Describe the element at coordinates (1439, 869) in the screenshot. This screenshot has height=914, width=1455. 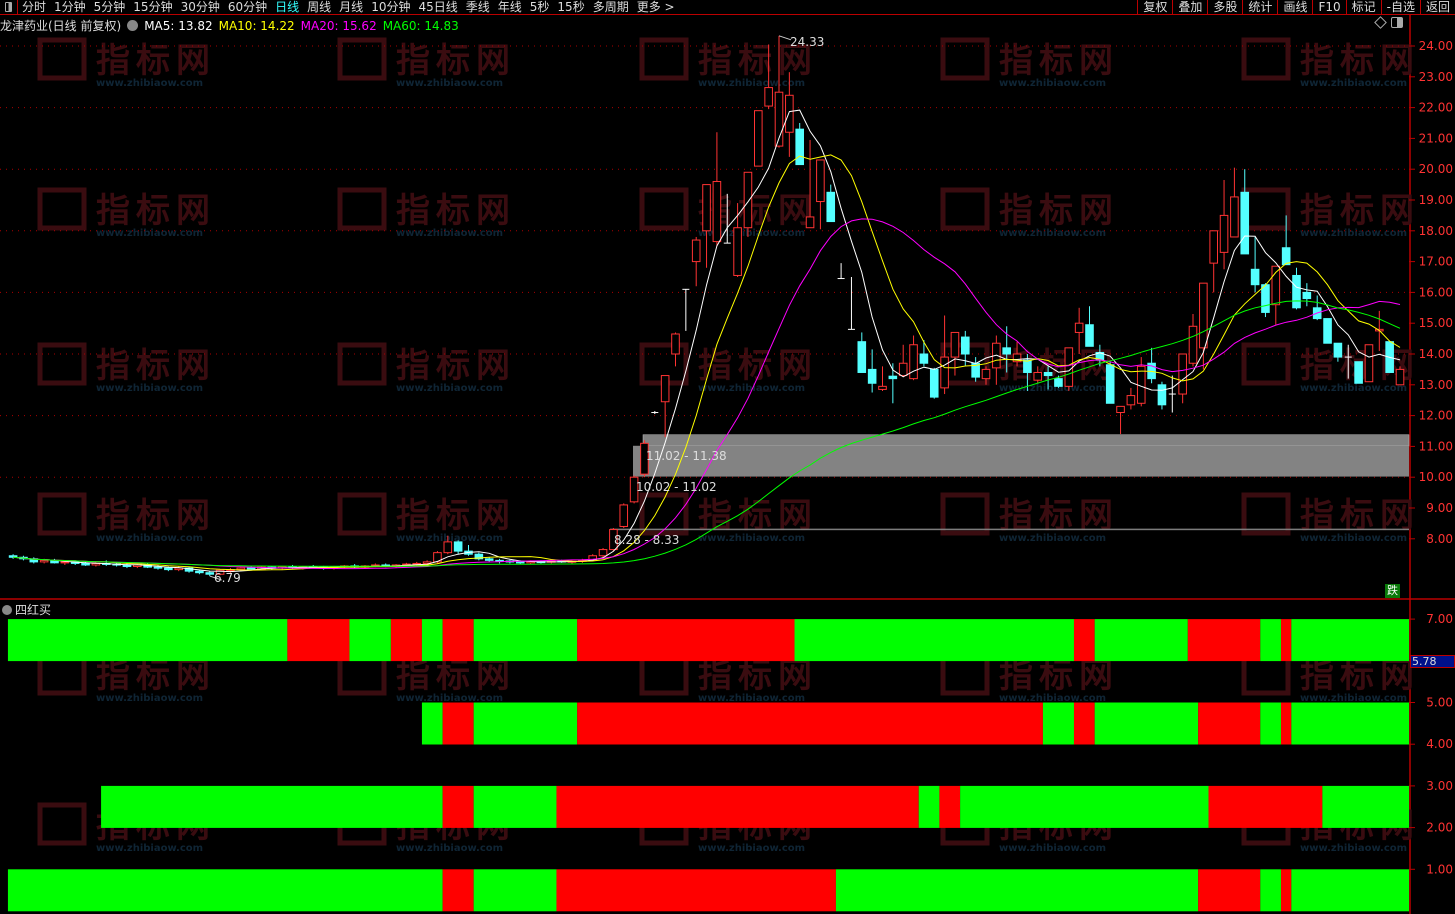
I see `indicator-tick-label: 1.00` at that location.